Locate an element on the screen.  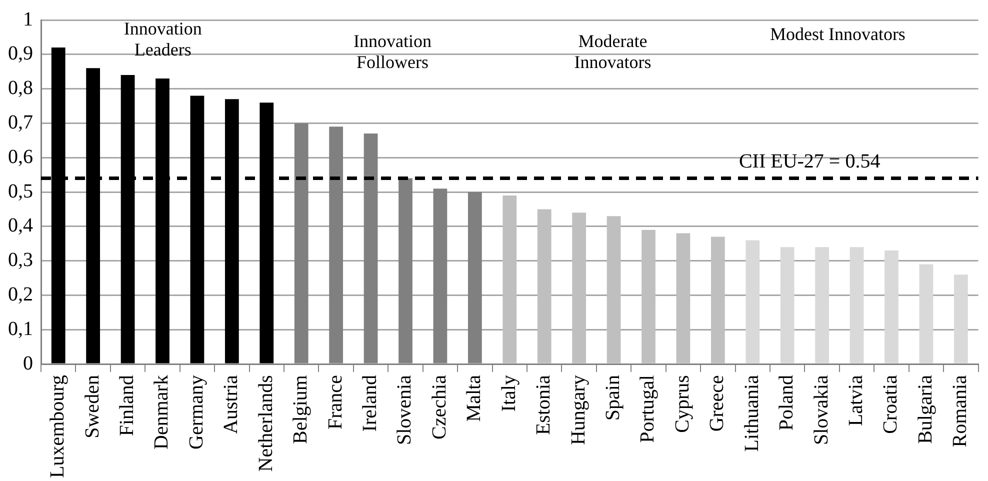
x-tick-label: Latvia is located at coordinates (856, 400).